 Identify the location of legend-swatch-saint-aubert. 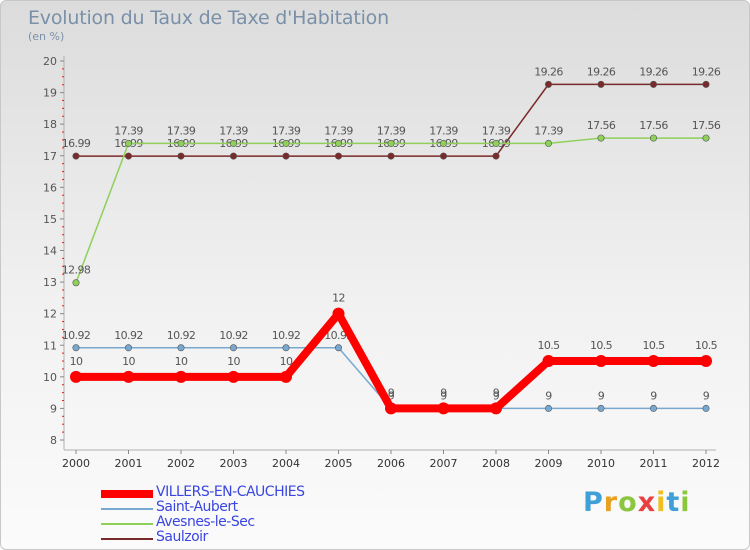
(127, 509).